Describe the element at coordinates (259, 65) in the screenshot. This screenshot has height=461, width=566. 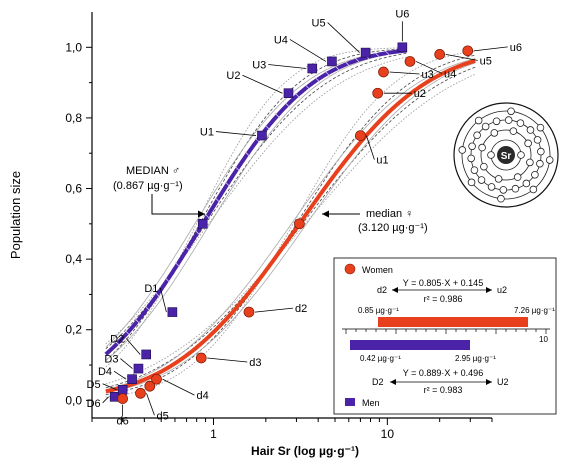
I see `men-point-label: U3` at that location.